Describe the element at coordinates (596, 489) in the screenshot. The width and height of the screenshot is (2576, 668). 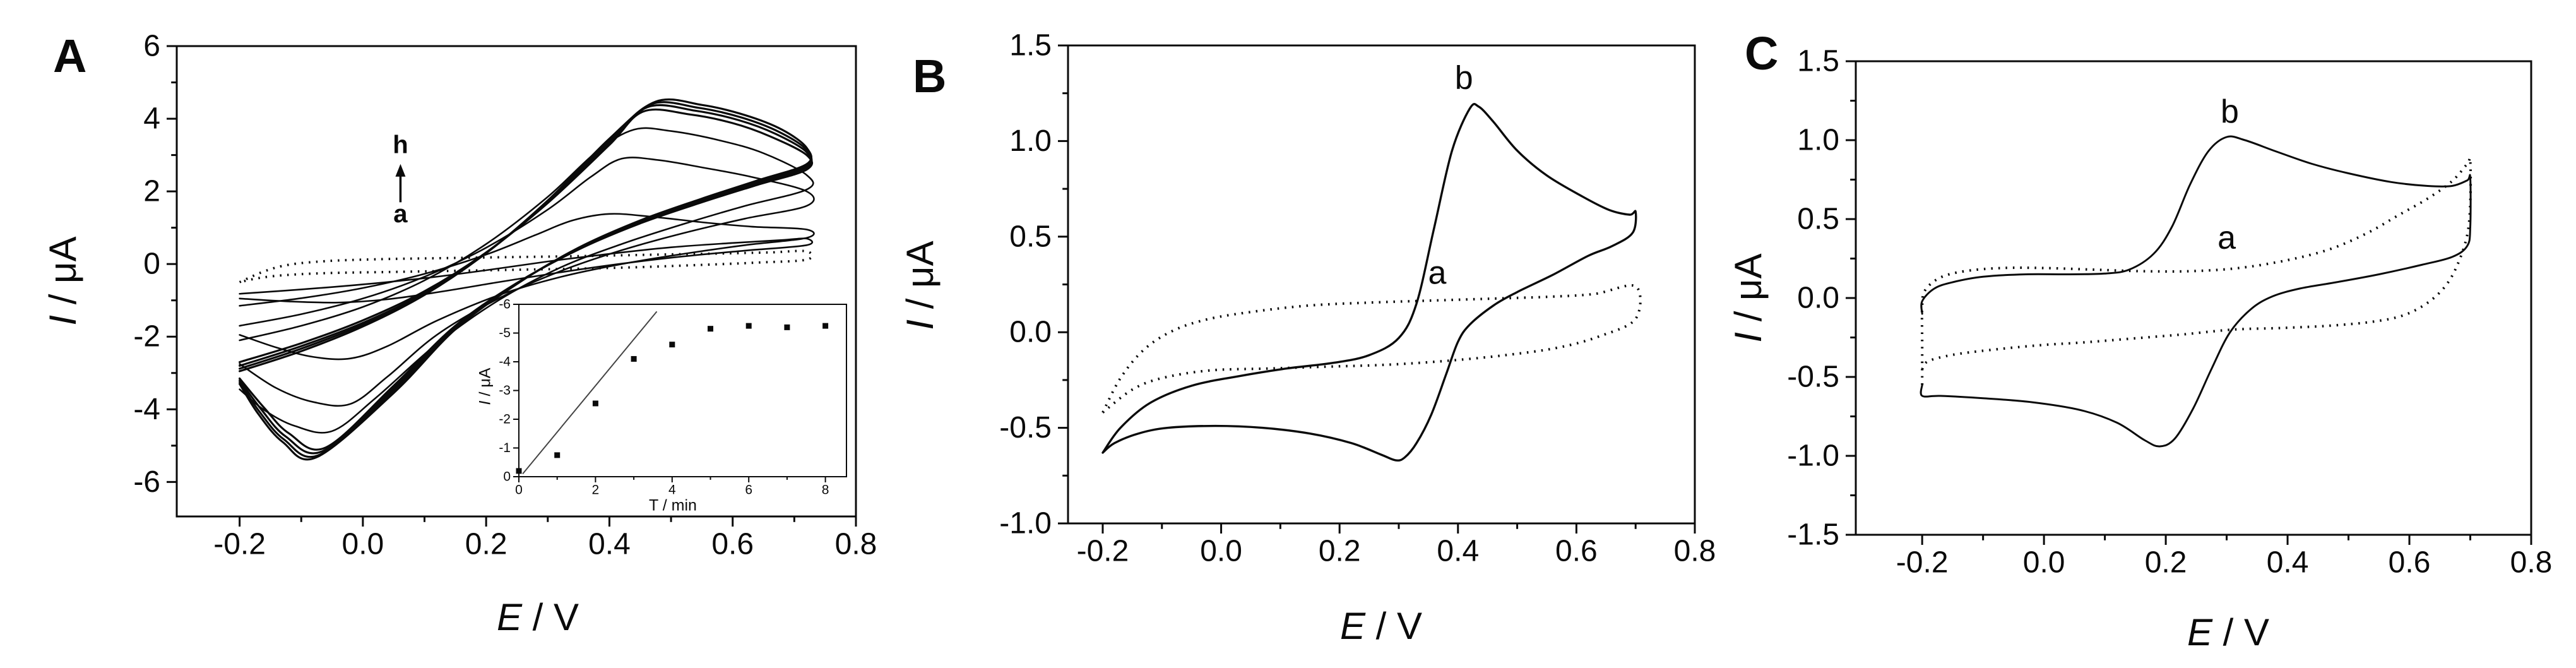
I see `x-tick-label-A-inset: 2` at that location.